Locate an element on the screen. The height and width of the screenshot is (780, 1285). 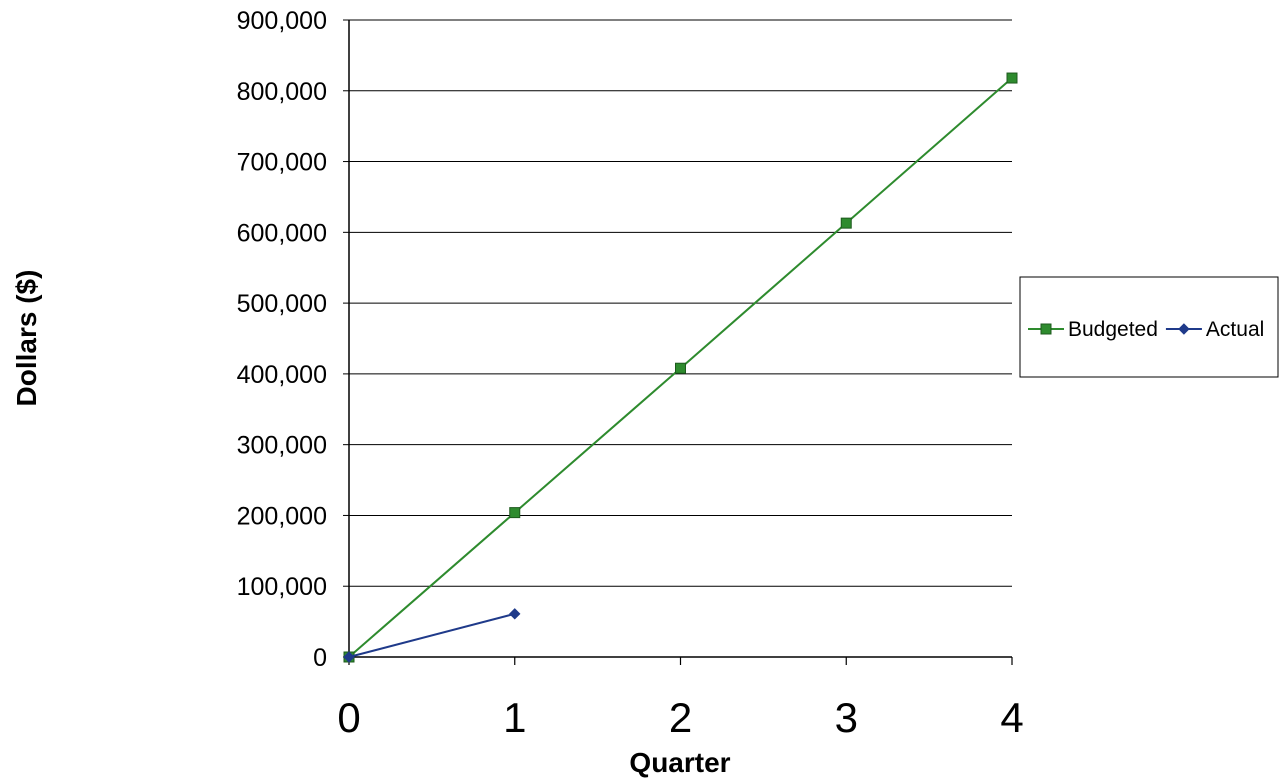
legend: Budgeted Actual is located at coordinates (1149, 327).